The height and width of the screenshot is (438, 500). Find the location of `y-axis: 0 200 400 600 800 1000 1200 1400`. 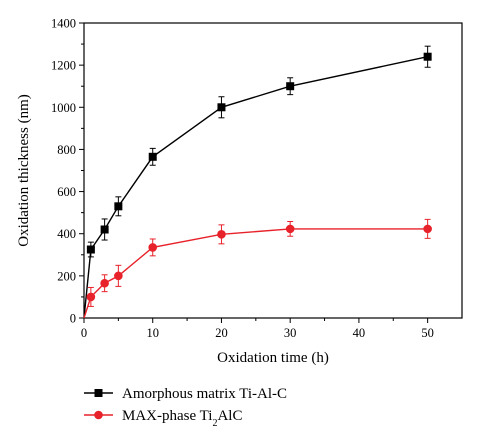

y-axis: 0 200 400 600 800 1000 1200 1400 is located at coordinates (67, 171).